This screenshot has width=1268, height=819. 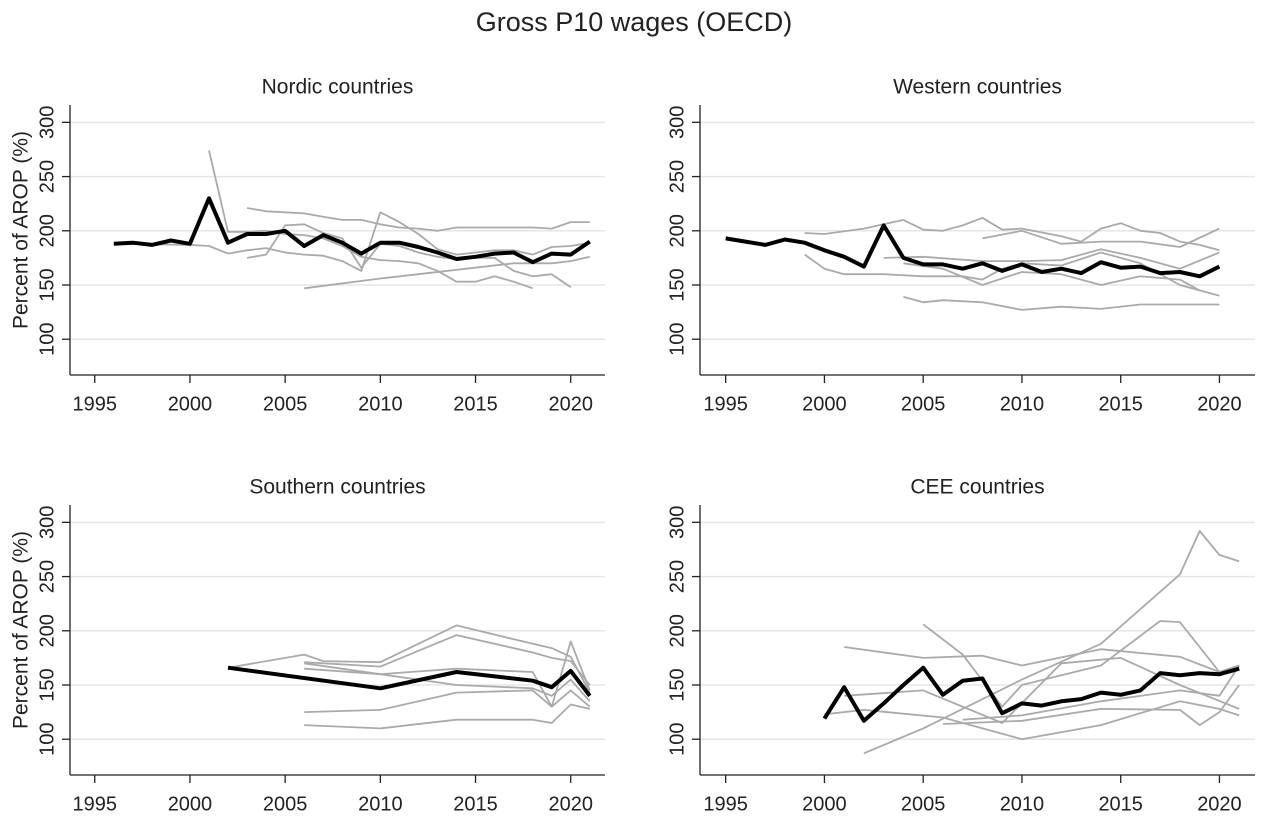 I want to click on panel-title: Western countries, so click(x=977, y=87).